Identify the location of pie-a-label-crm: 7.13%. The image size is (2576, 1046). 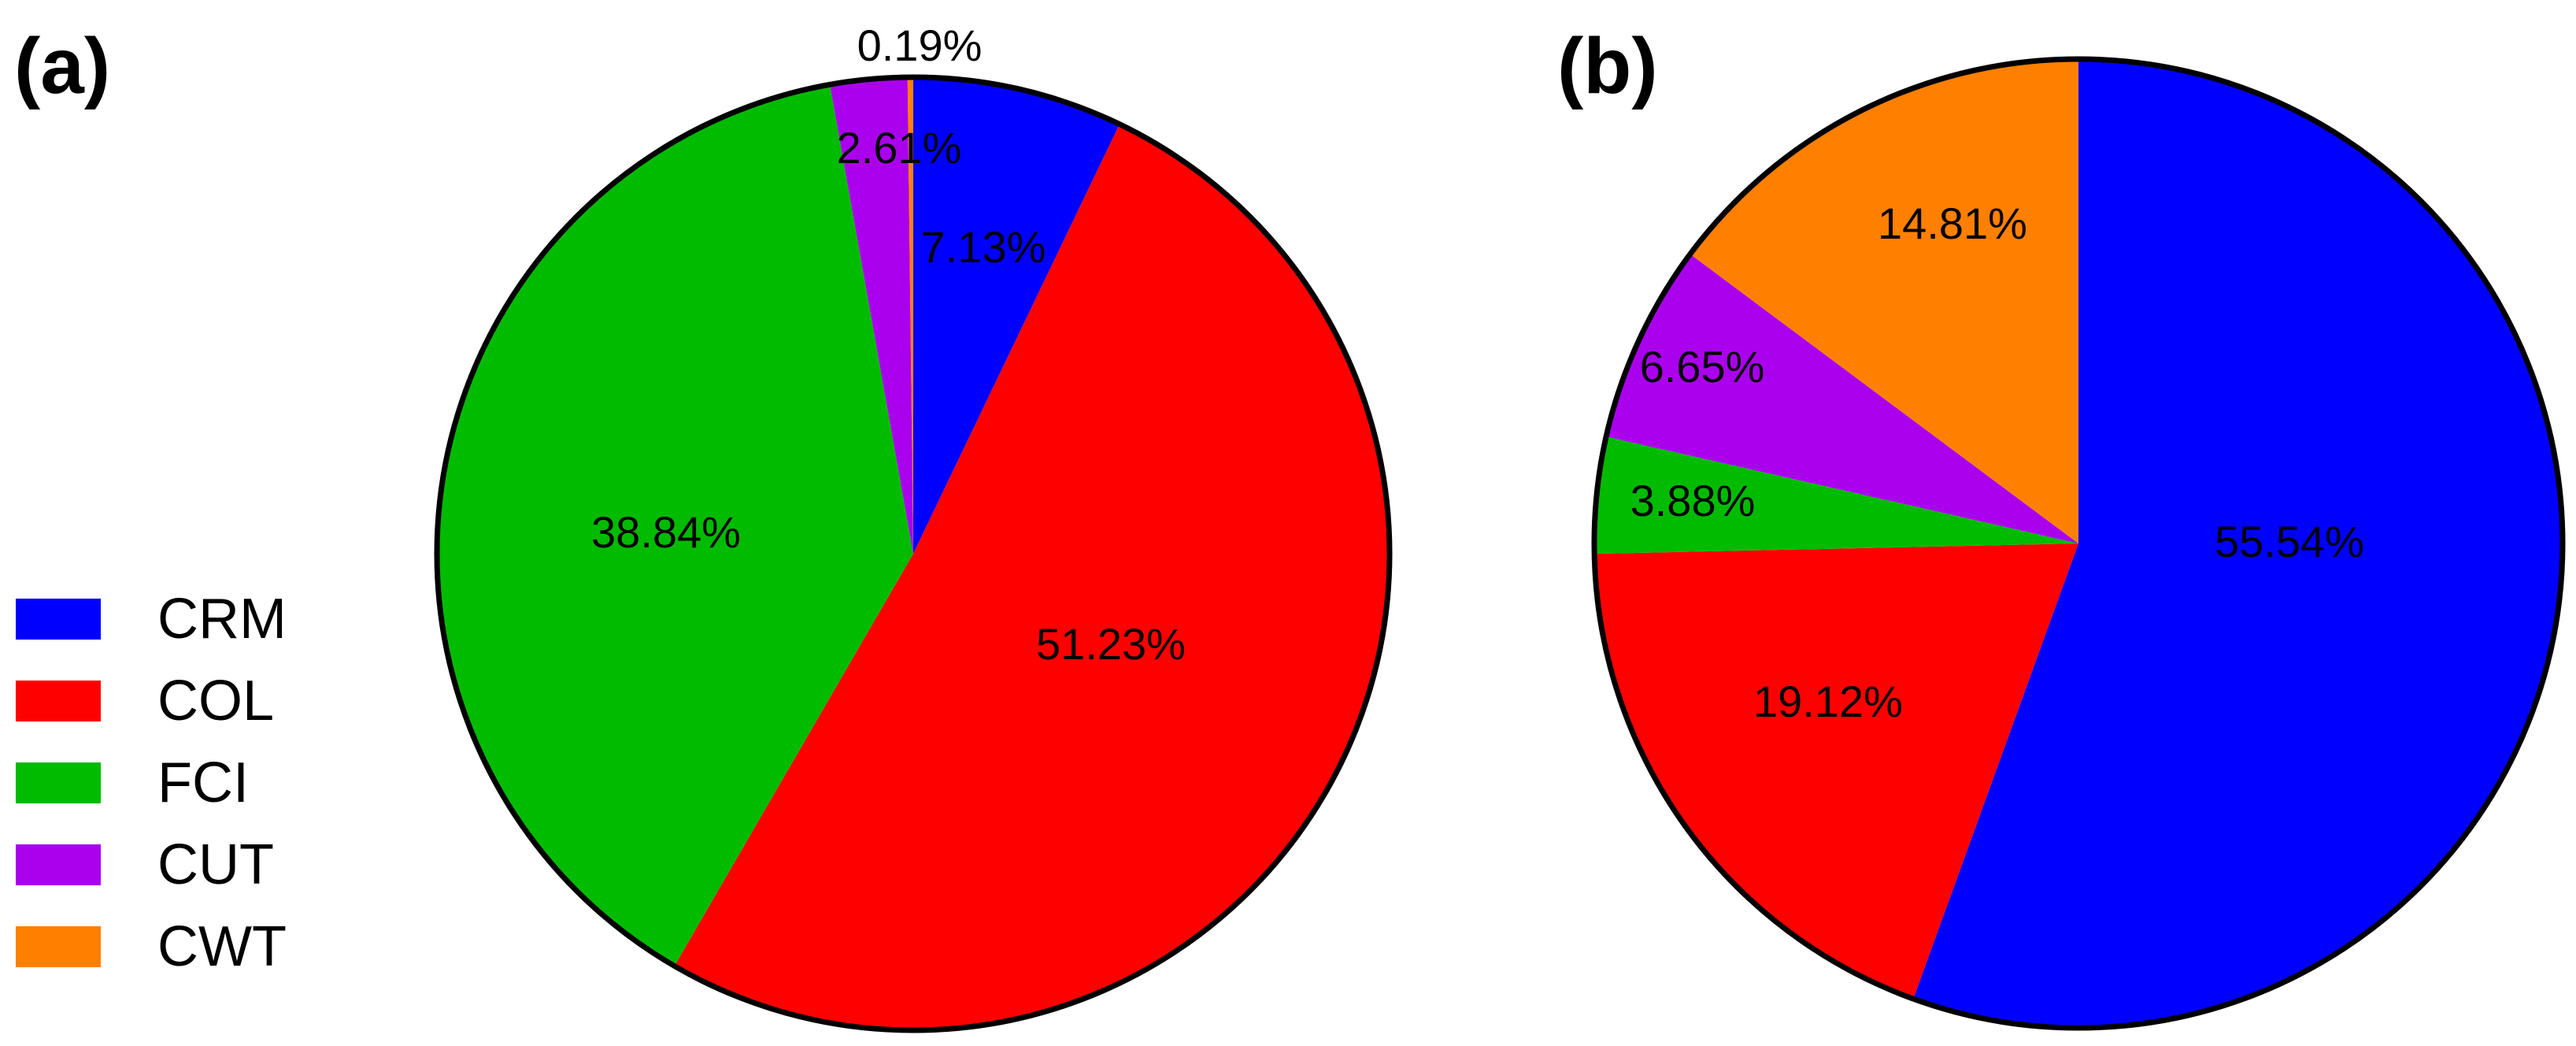
(983, 247).